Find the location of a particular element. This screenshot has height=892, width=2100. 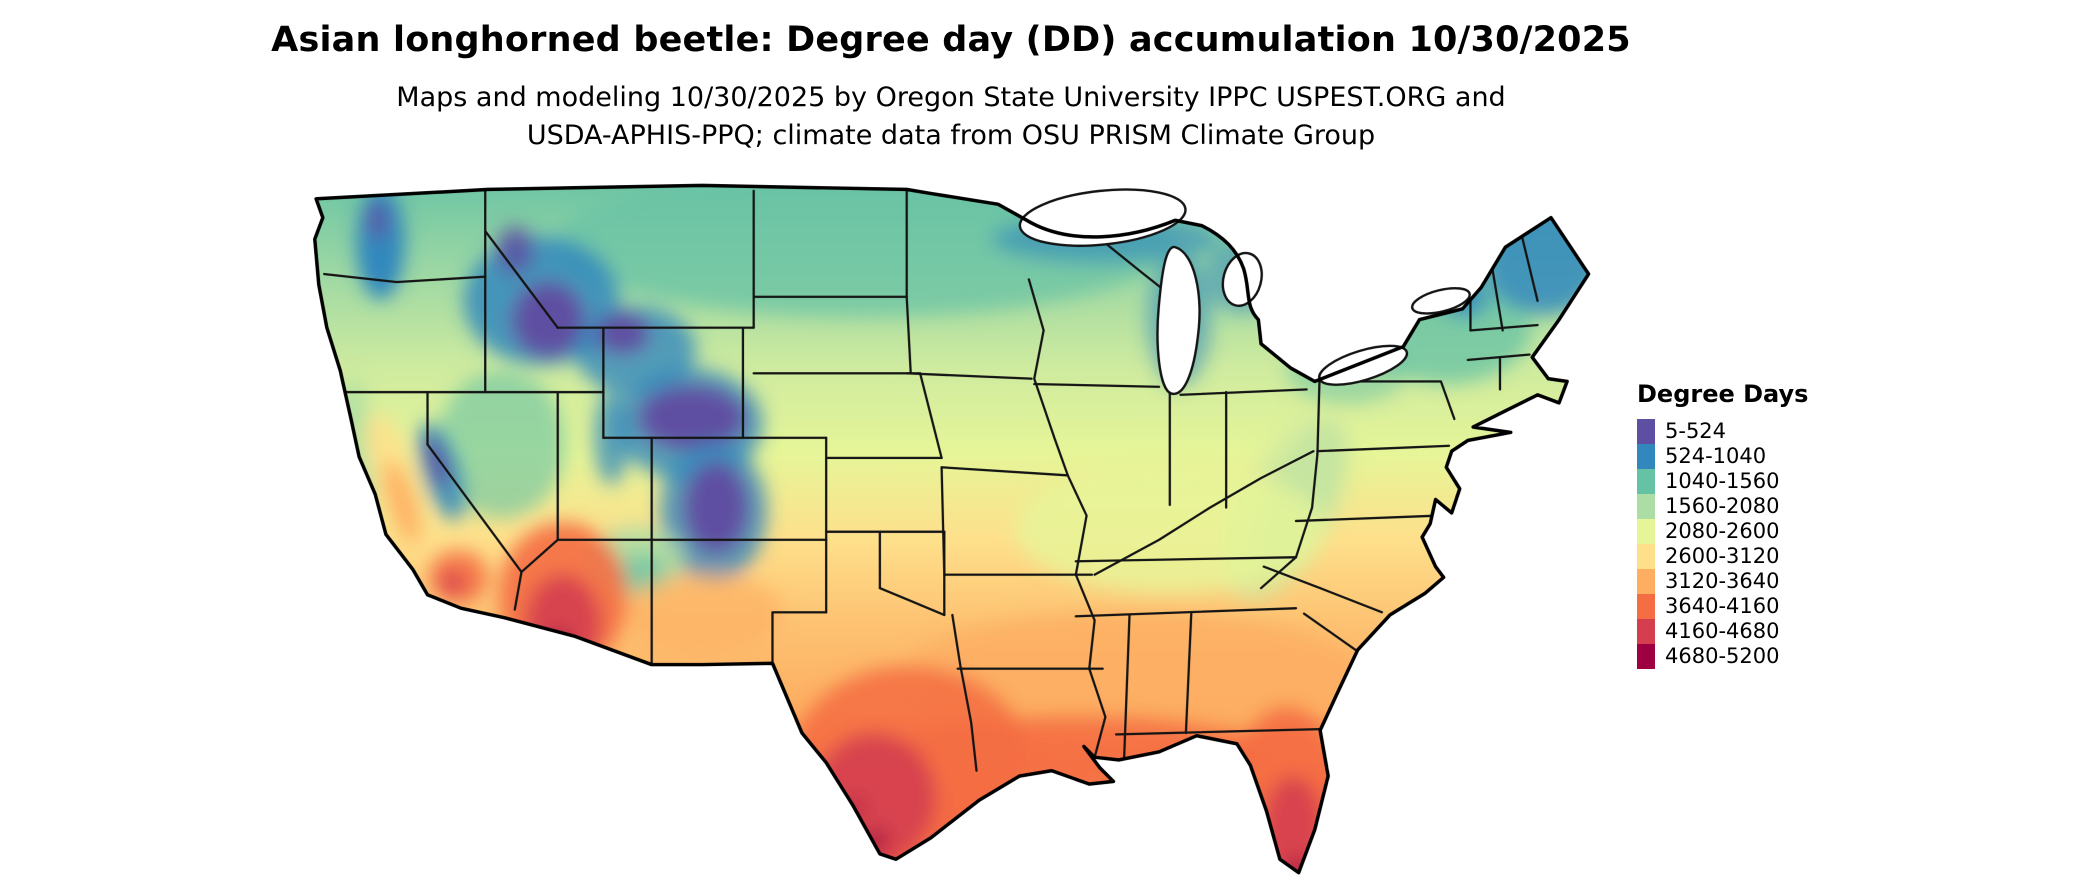

legend-item: 1040-1560 is located at coordinates (1722, 481).